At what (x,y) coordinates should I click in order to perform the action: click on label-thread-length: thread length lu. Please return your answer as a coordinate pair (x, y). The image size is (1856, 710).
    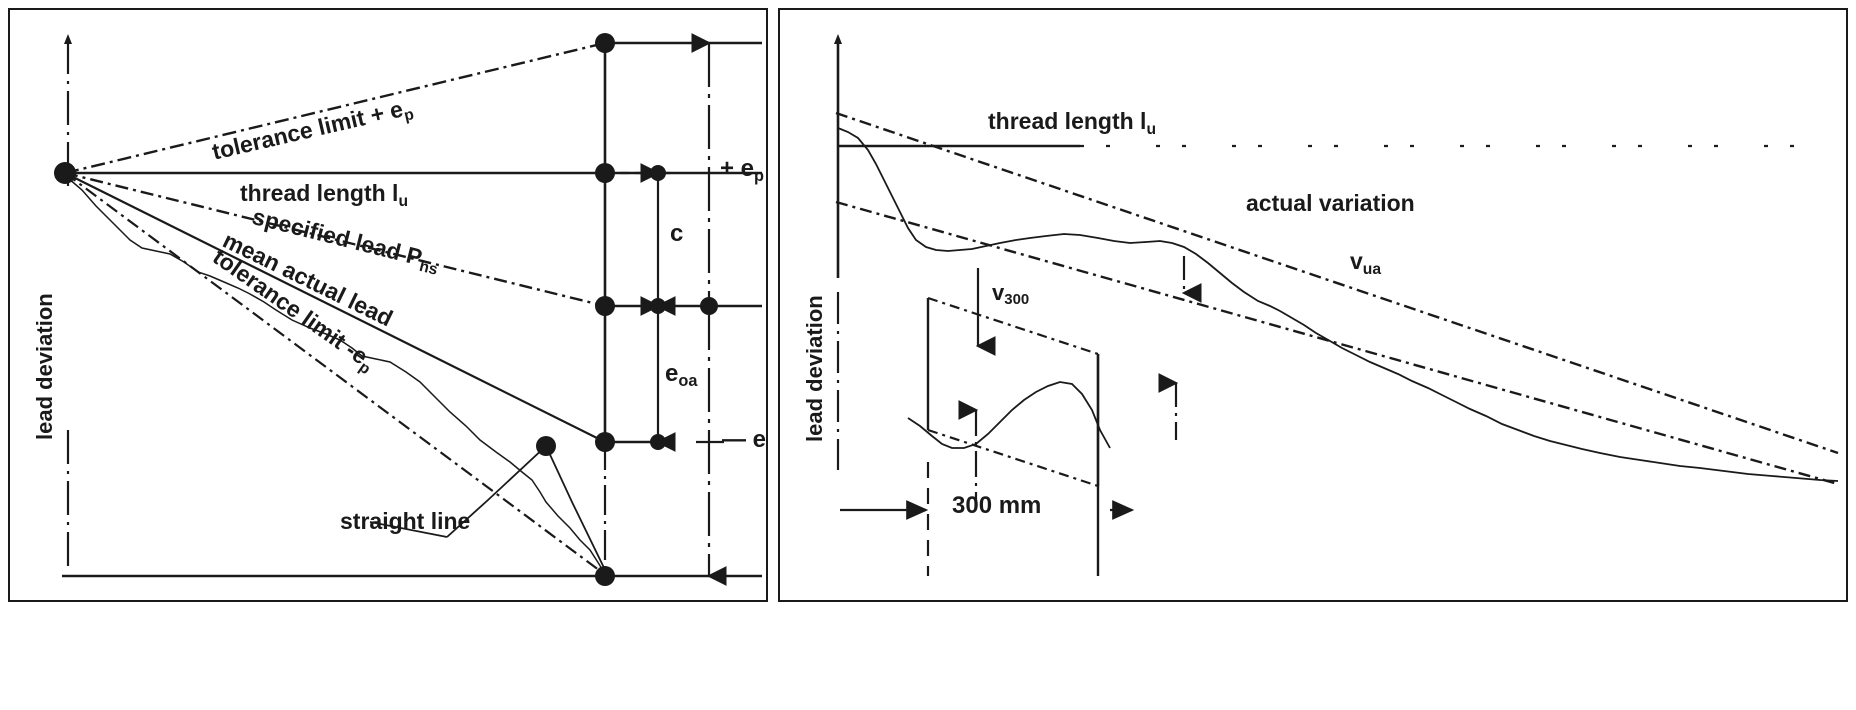
    Looking at the image, I should click on (324, 195).